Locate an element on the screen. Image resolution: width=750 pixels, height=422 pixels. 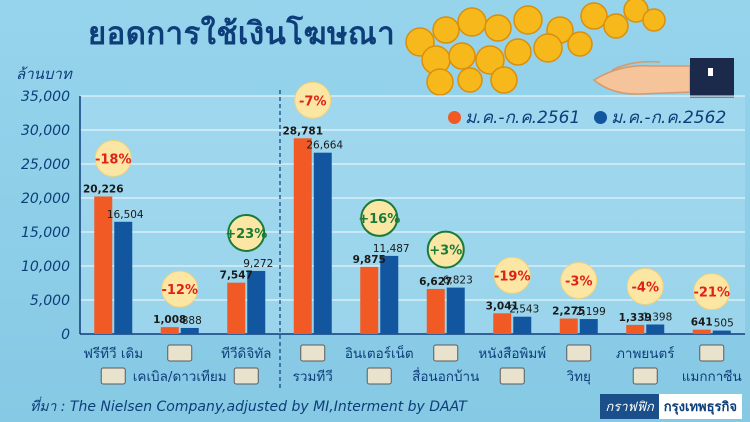
category-label: วิทยุ is located at coordinates (578, 377).